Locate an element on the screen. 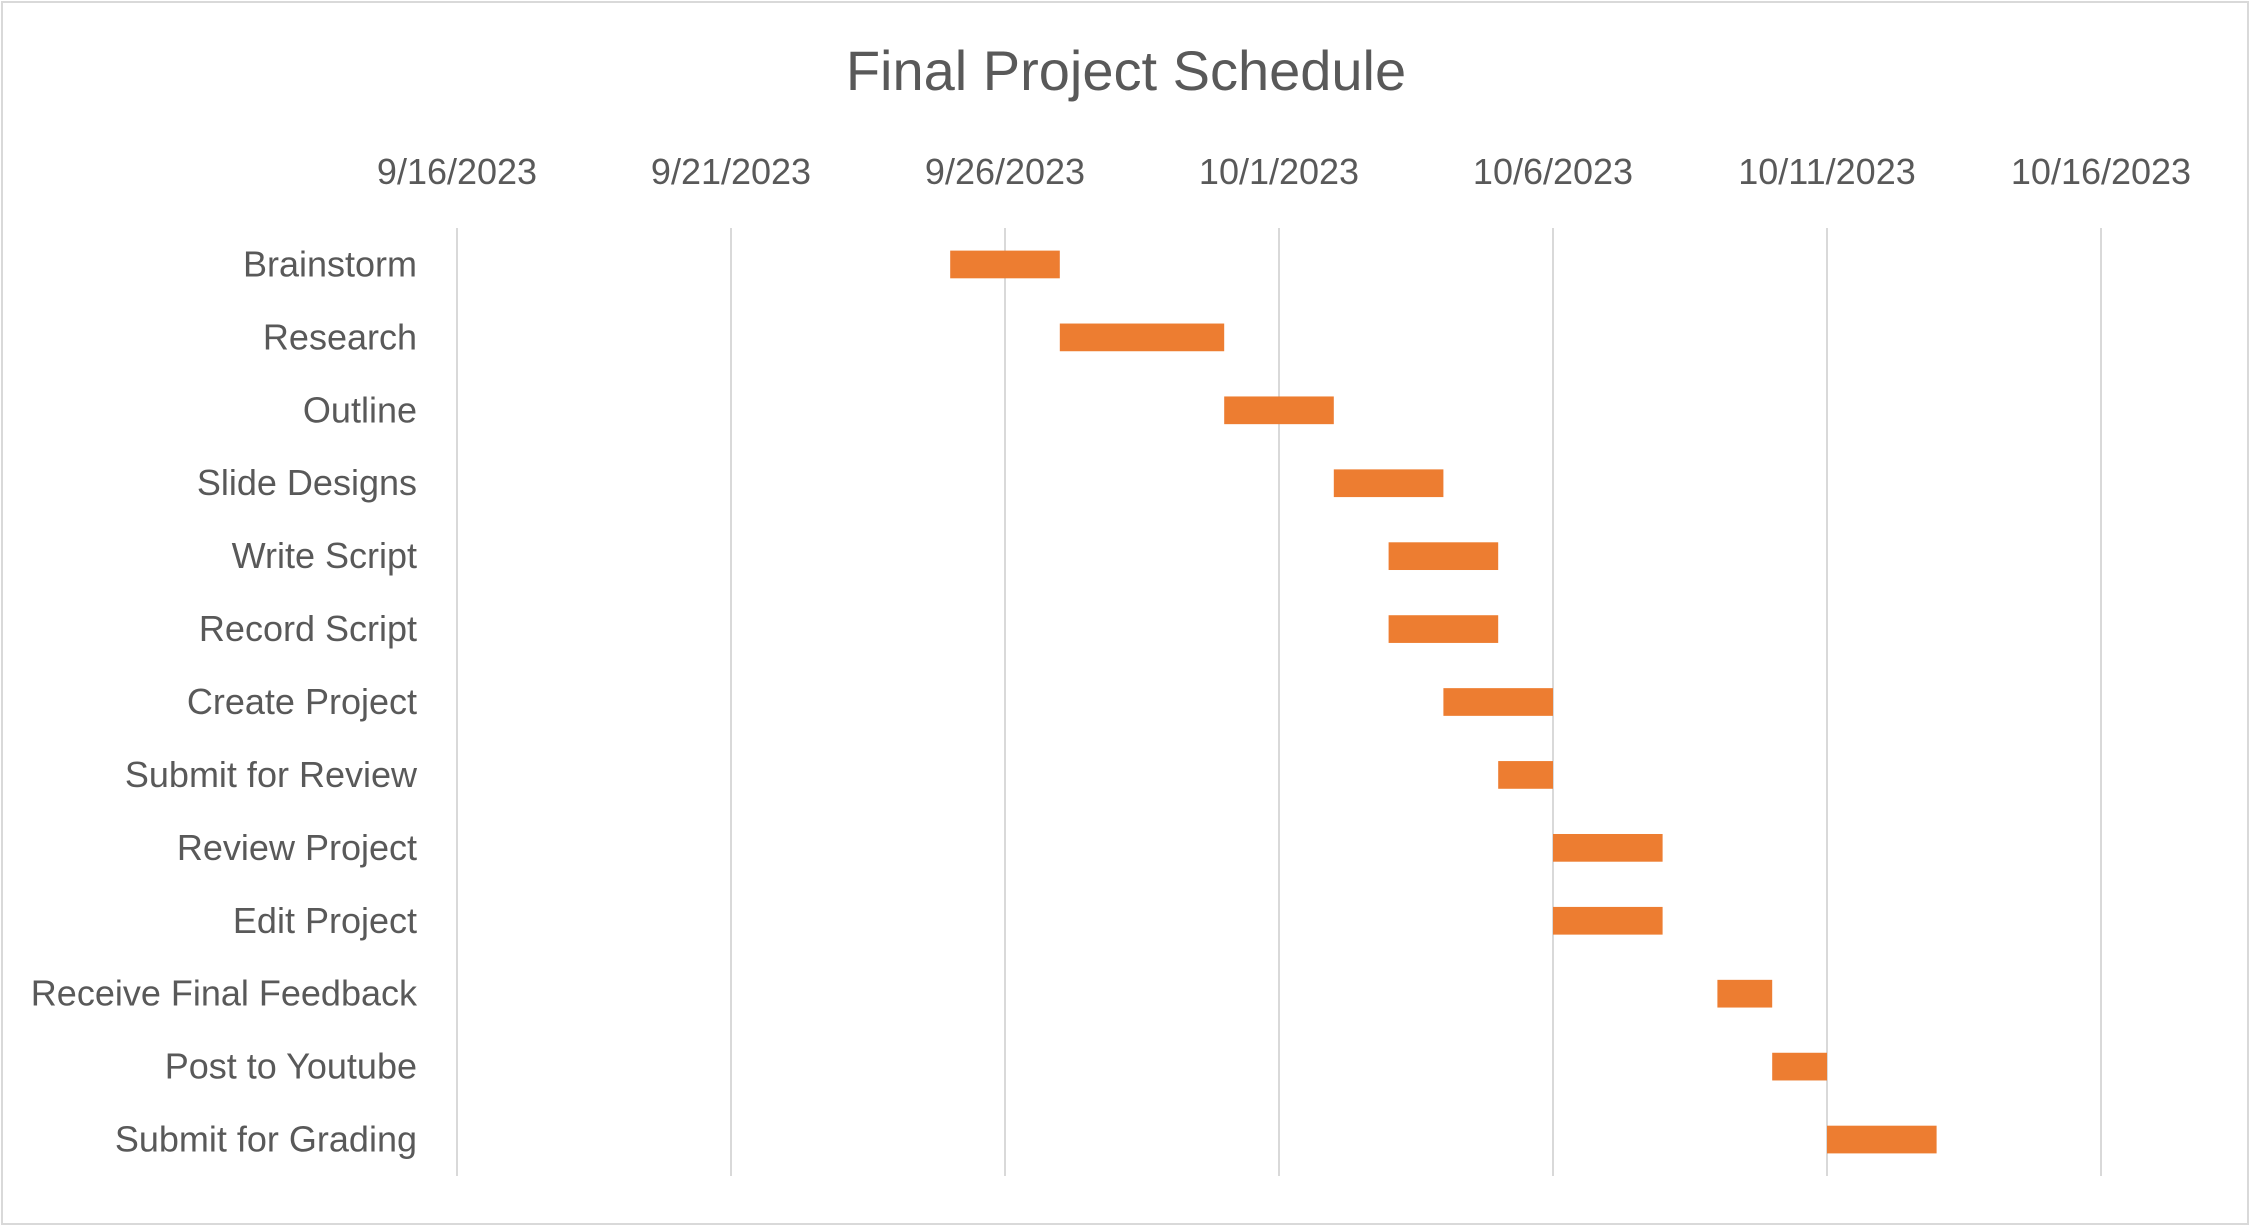  category-label: Slide Designs is located at coordinates (307, 482).